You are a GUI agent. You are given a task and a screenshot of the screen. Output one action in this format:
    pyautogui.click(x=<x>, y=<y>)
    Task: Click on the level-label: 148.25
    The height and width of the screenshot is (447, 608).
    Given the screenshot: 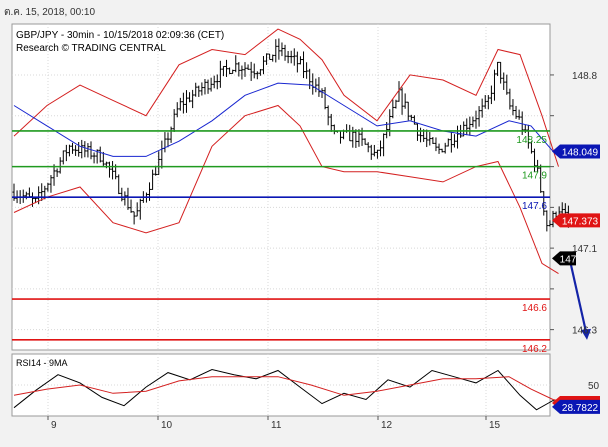 What is the action you would take?
    pyautogui.click(x=531, y=140)
    